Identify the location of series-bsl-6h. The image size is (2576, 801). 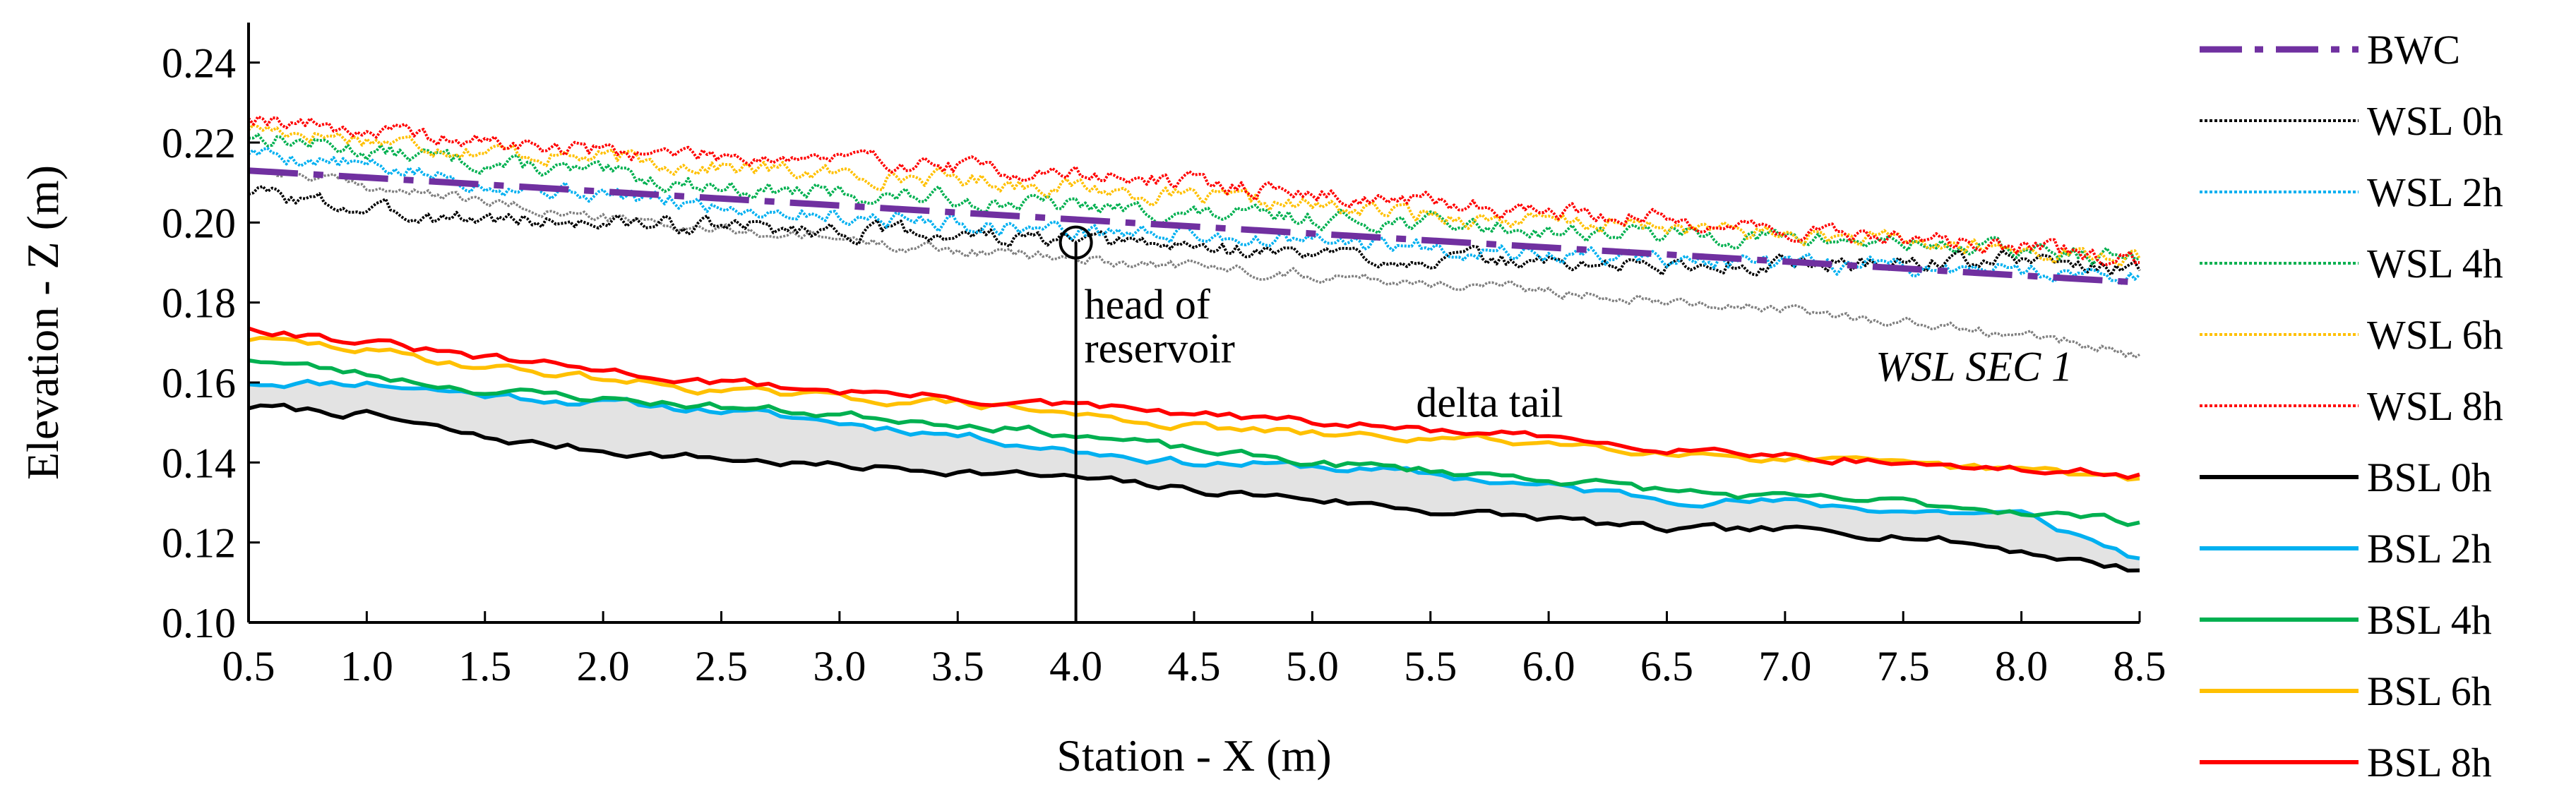
(1194, 408).